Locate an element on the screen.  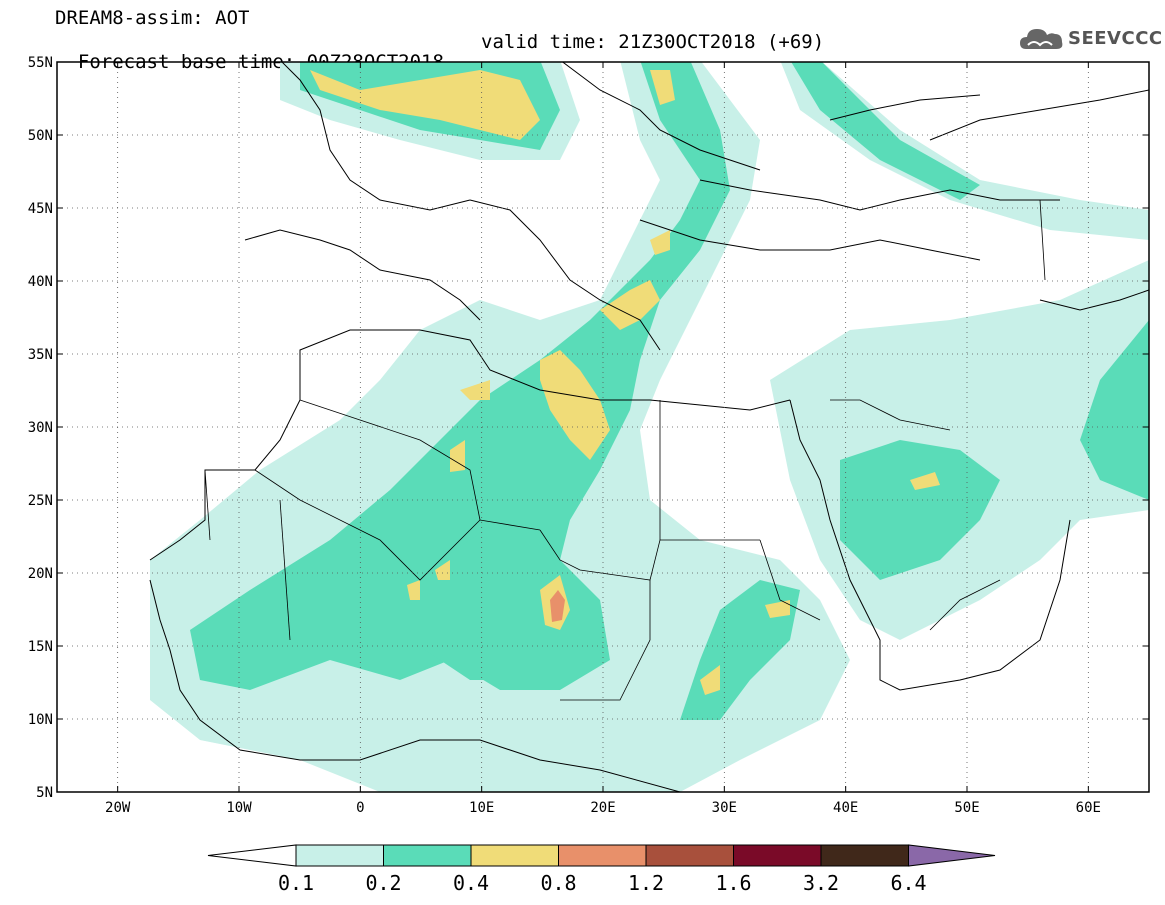
lon-label: 20W is located at coordinates (118, 808).